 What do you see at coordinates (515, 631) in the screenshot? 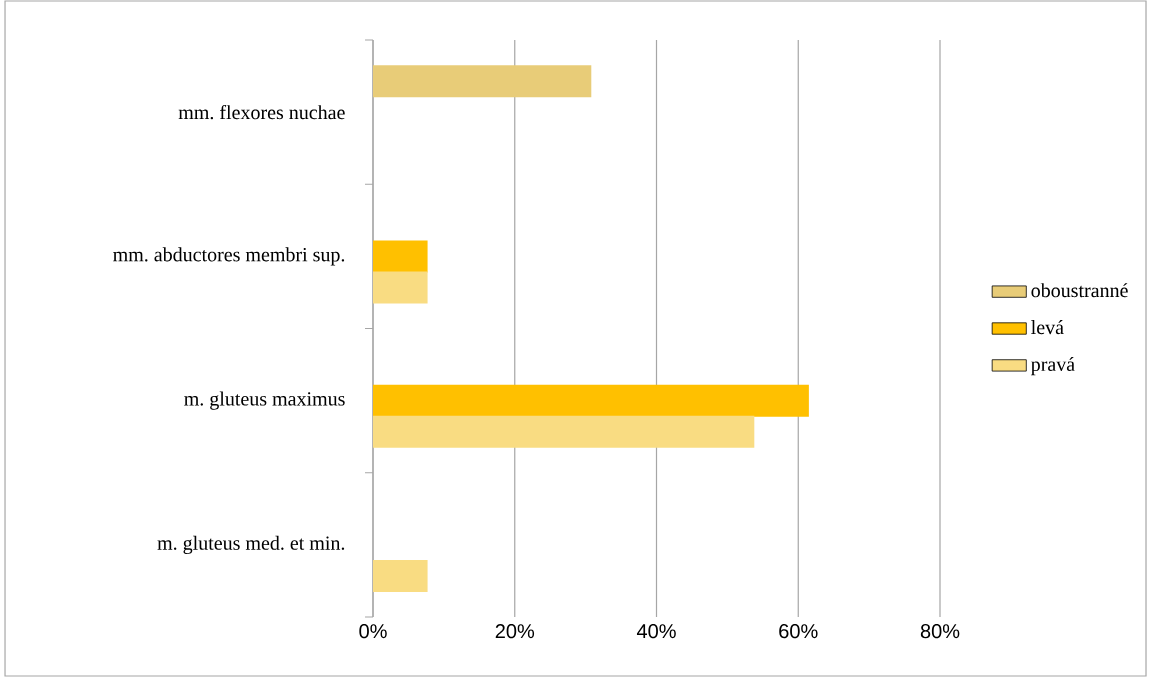
I see `x-tick-label: 20%` at bounding box center [515, 631].